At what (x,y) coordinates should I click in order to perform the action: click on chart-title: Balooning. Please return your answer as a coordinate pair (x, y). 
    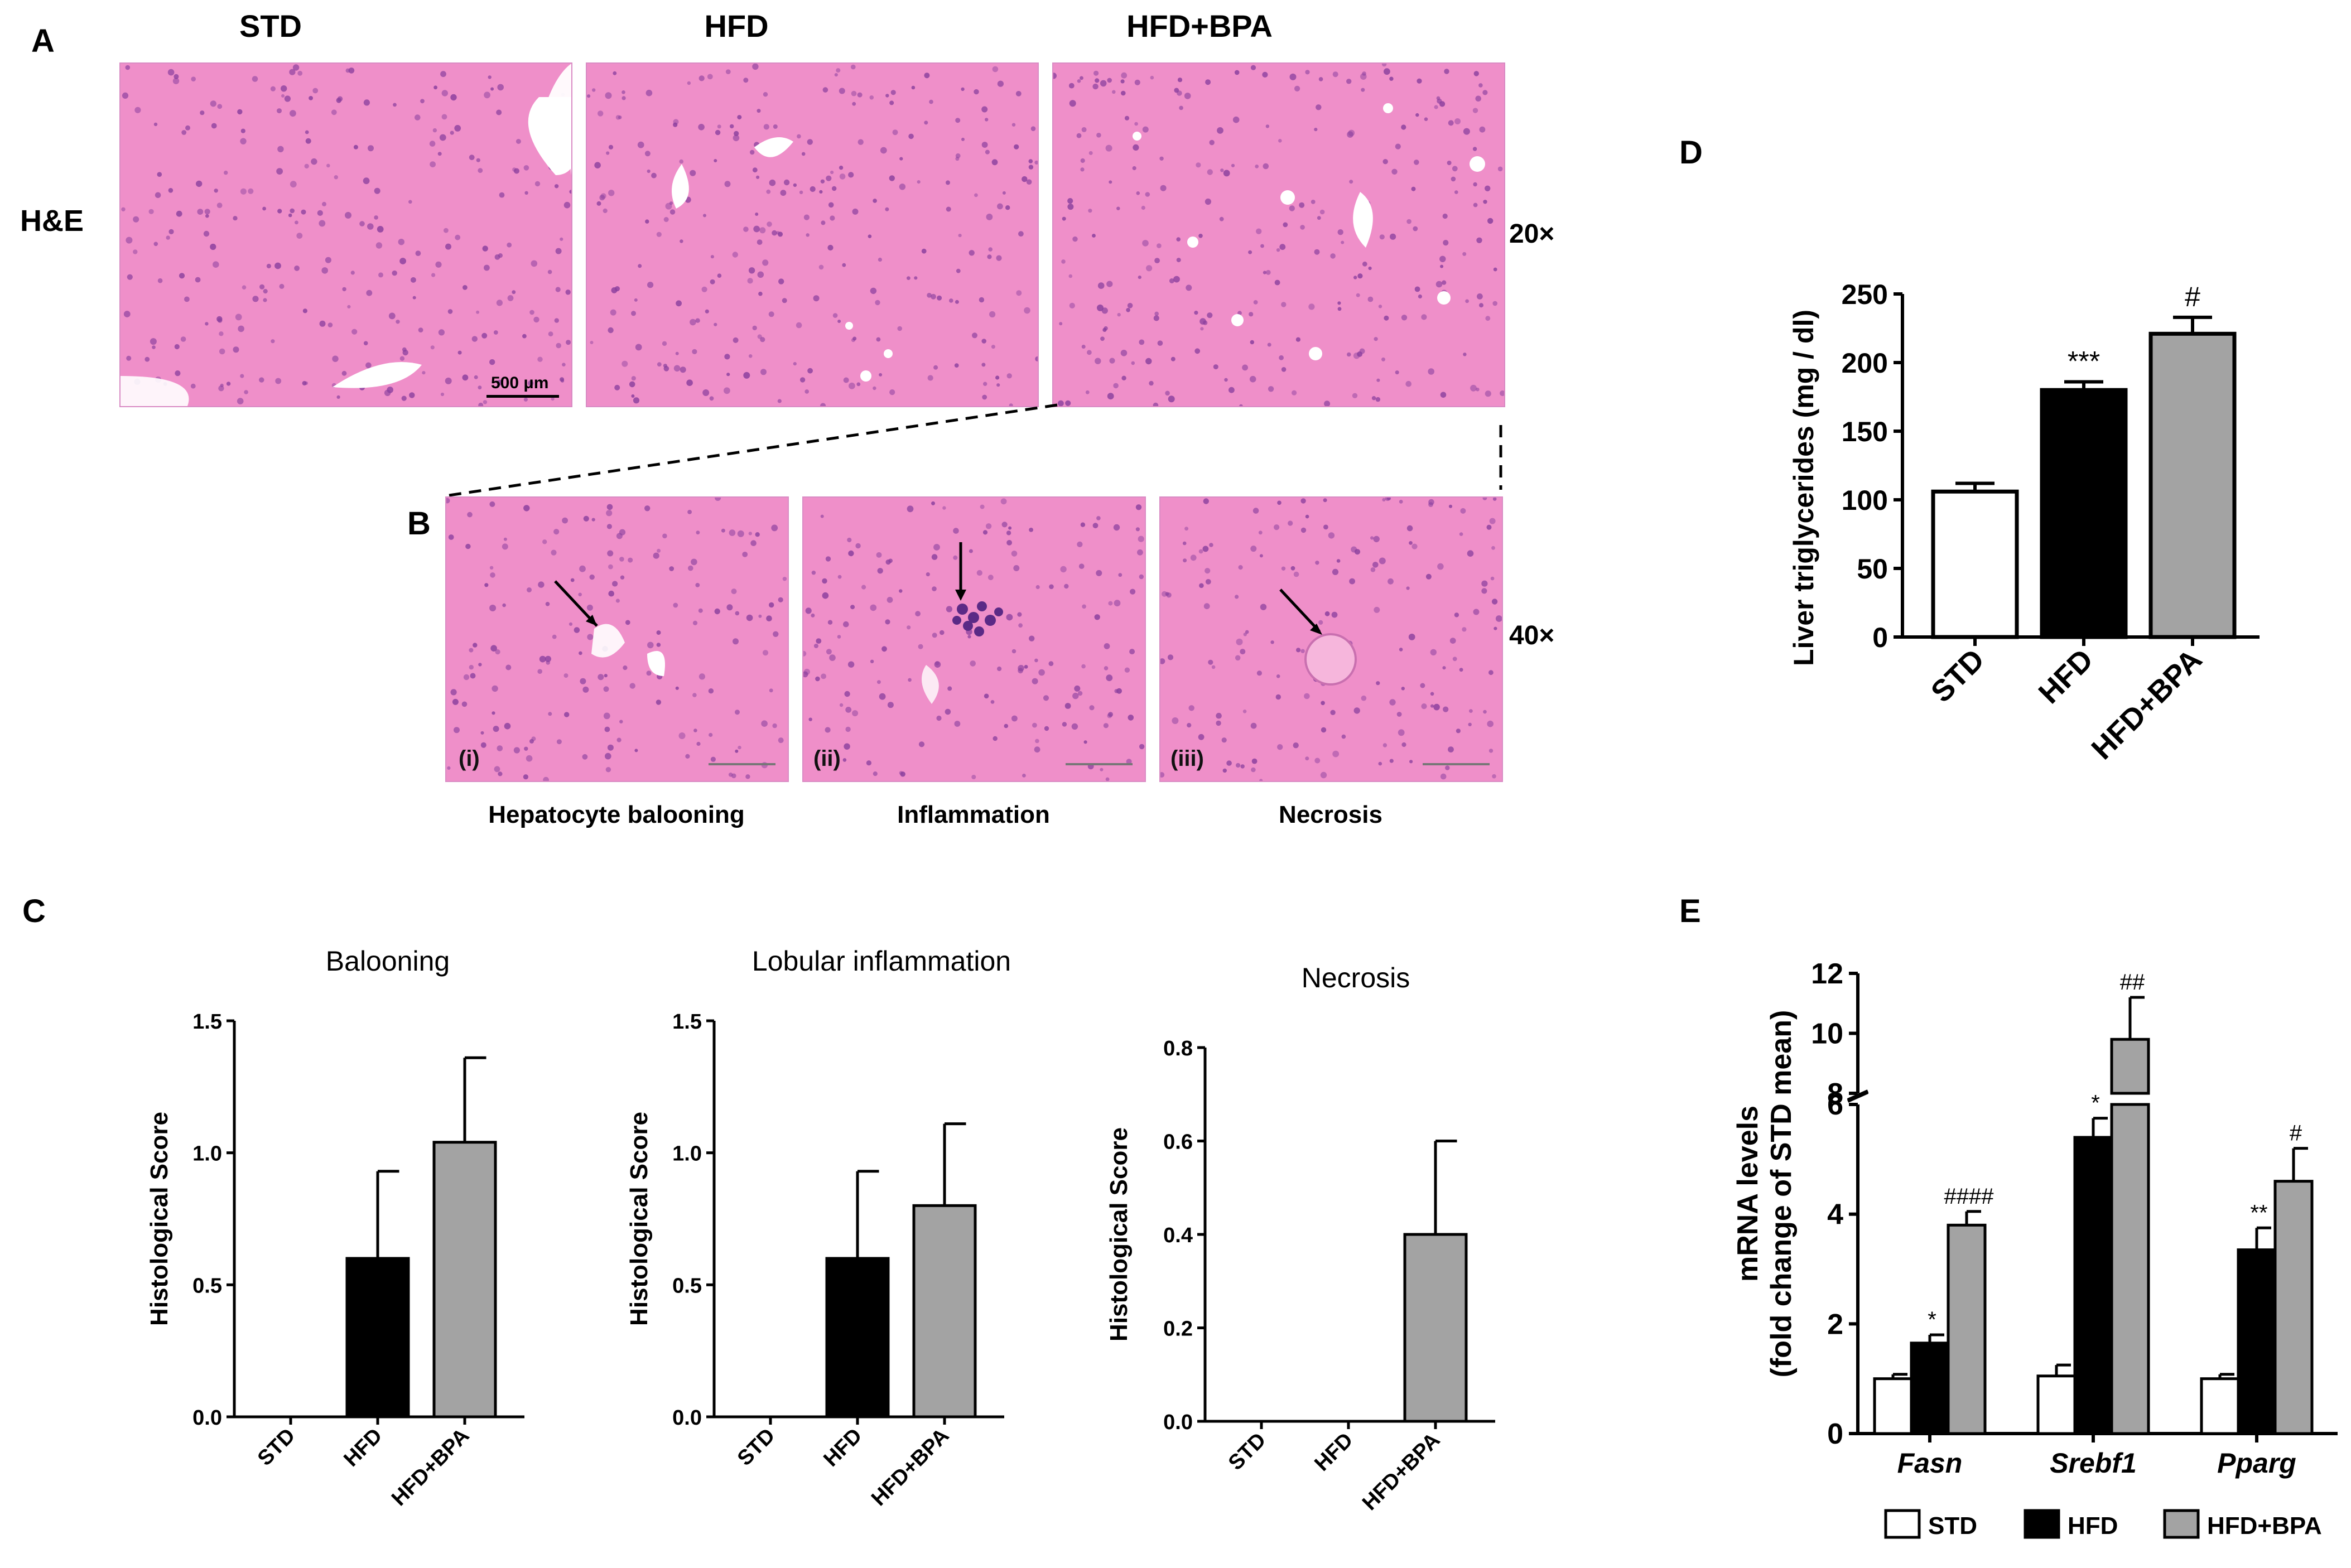
    Looking at the image, I should click on (388, 961).